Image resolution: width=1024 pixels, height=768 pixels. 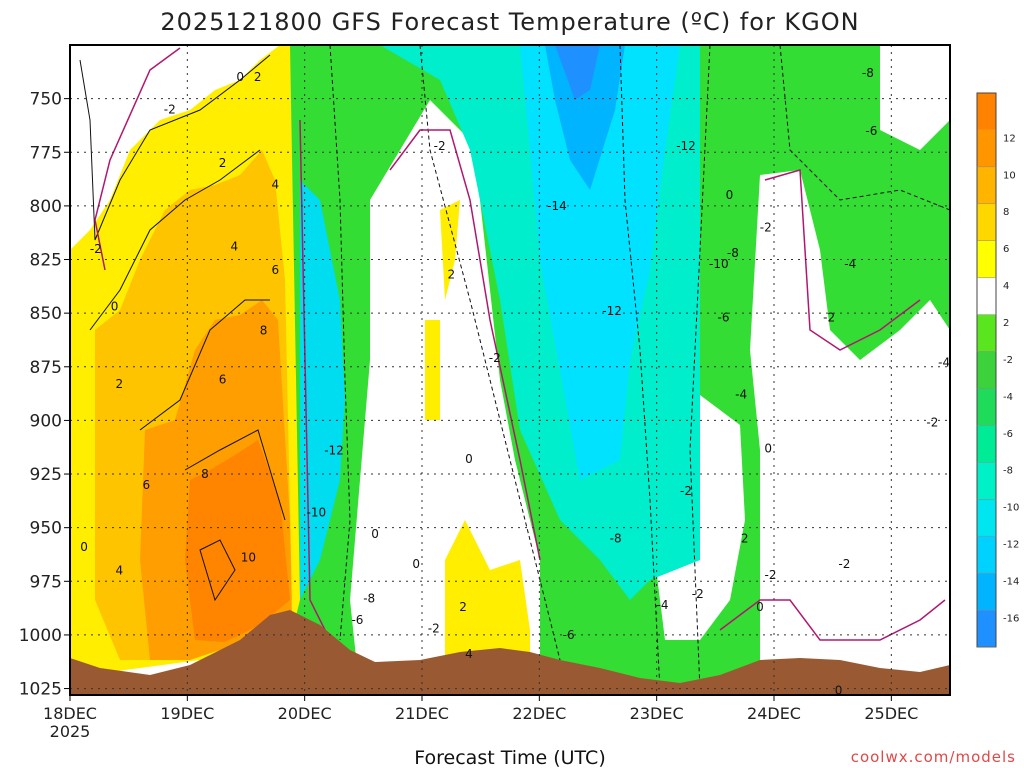 What do you see at coordinates (46, 314) in the screenshot?
I see `y-tick-label: 850` at bounding box center [46, 314].